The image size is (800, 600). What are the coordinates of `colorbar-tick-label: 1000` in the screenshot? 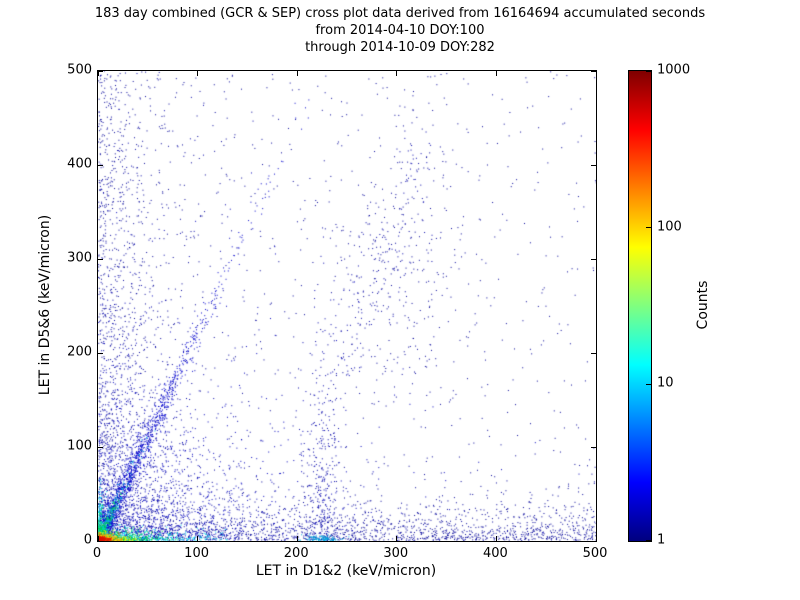 It's located at (674, 70).